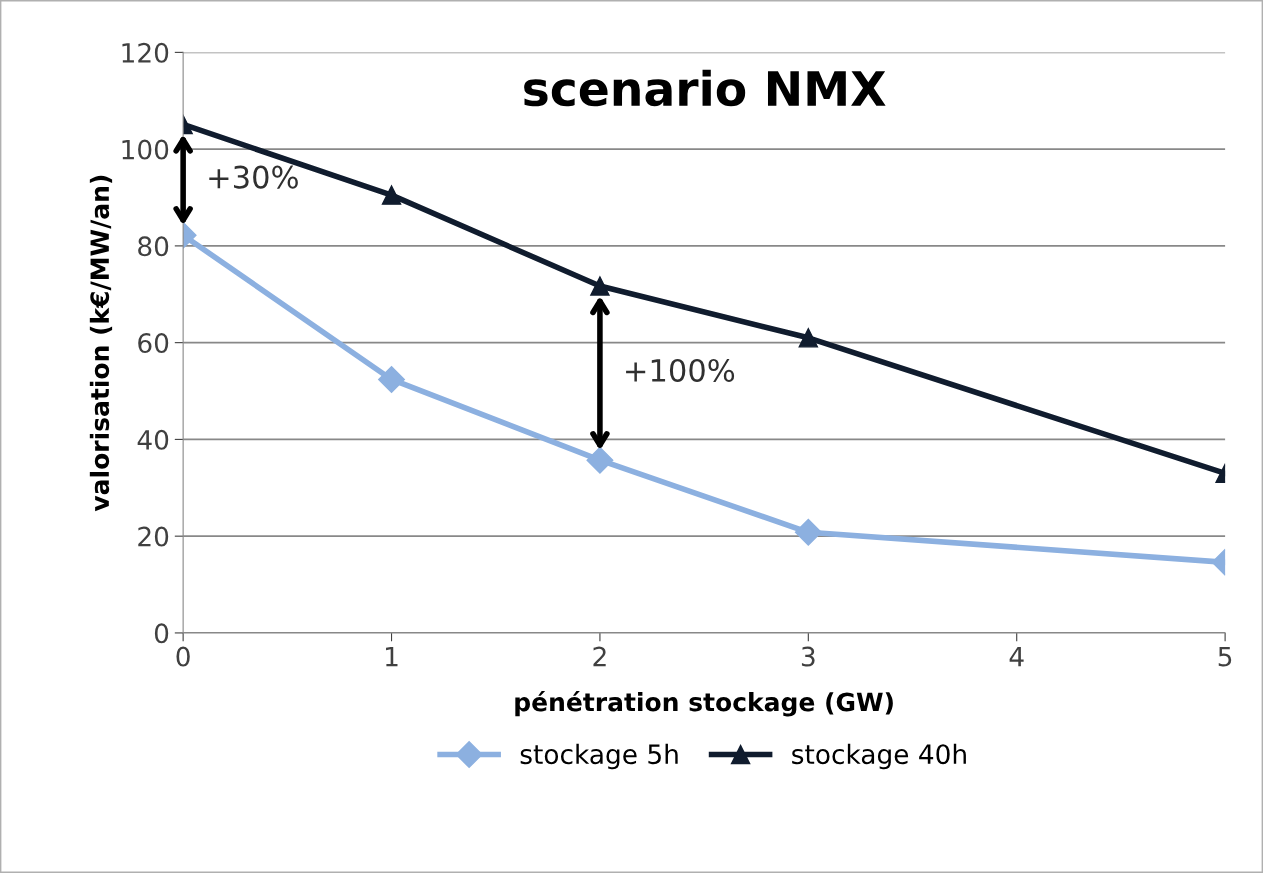  I want to click on x-tick-label: 1, so click(392, 656).